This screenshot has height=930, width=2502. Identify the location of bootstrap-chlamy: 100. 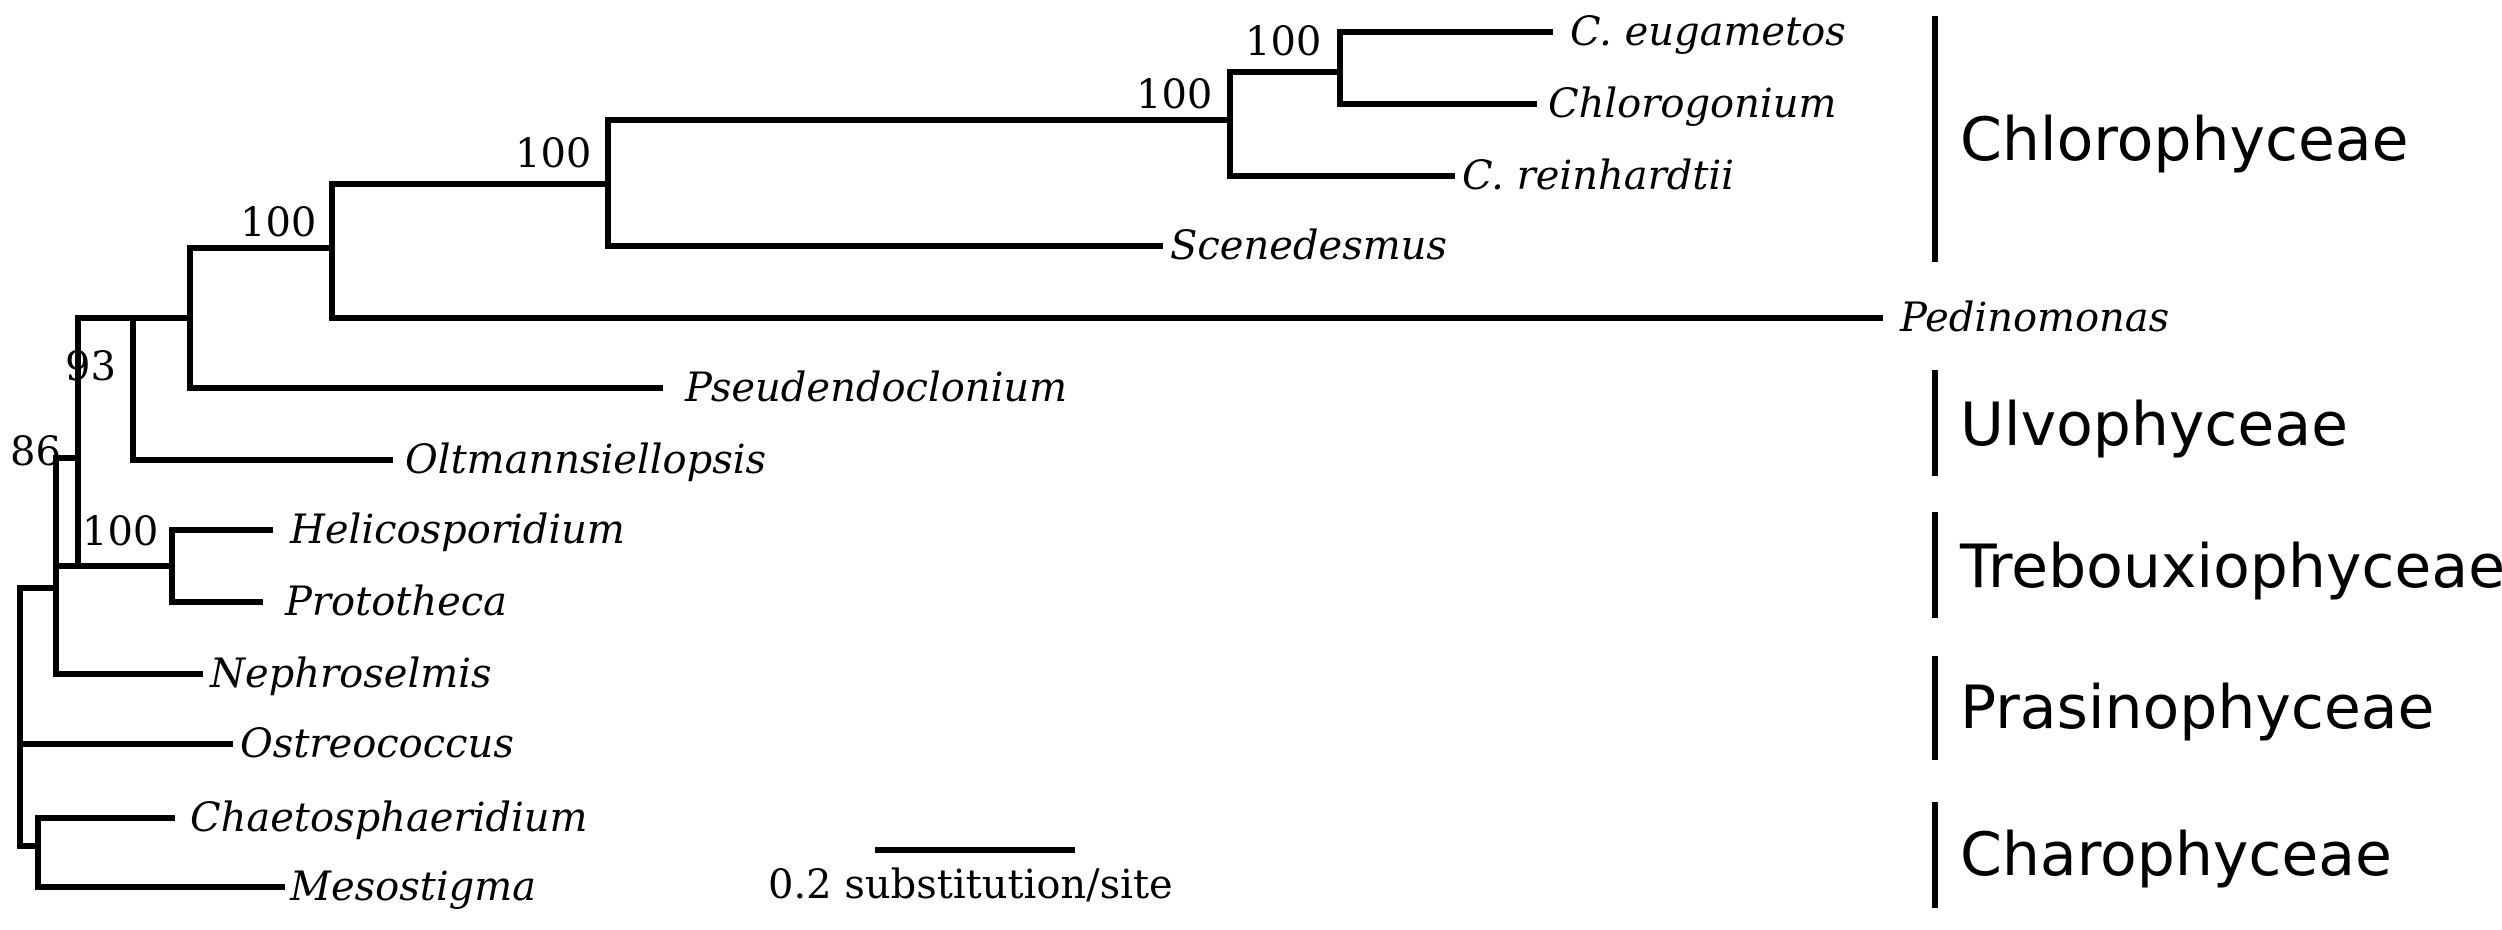
(1174, 95).